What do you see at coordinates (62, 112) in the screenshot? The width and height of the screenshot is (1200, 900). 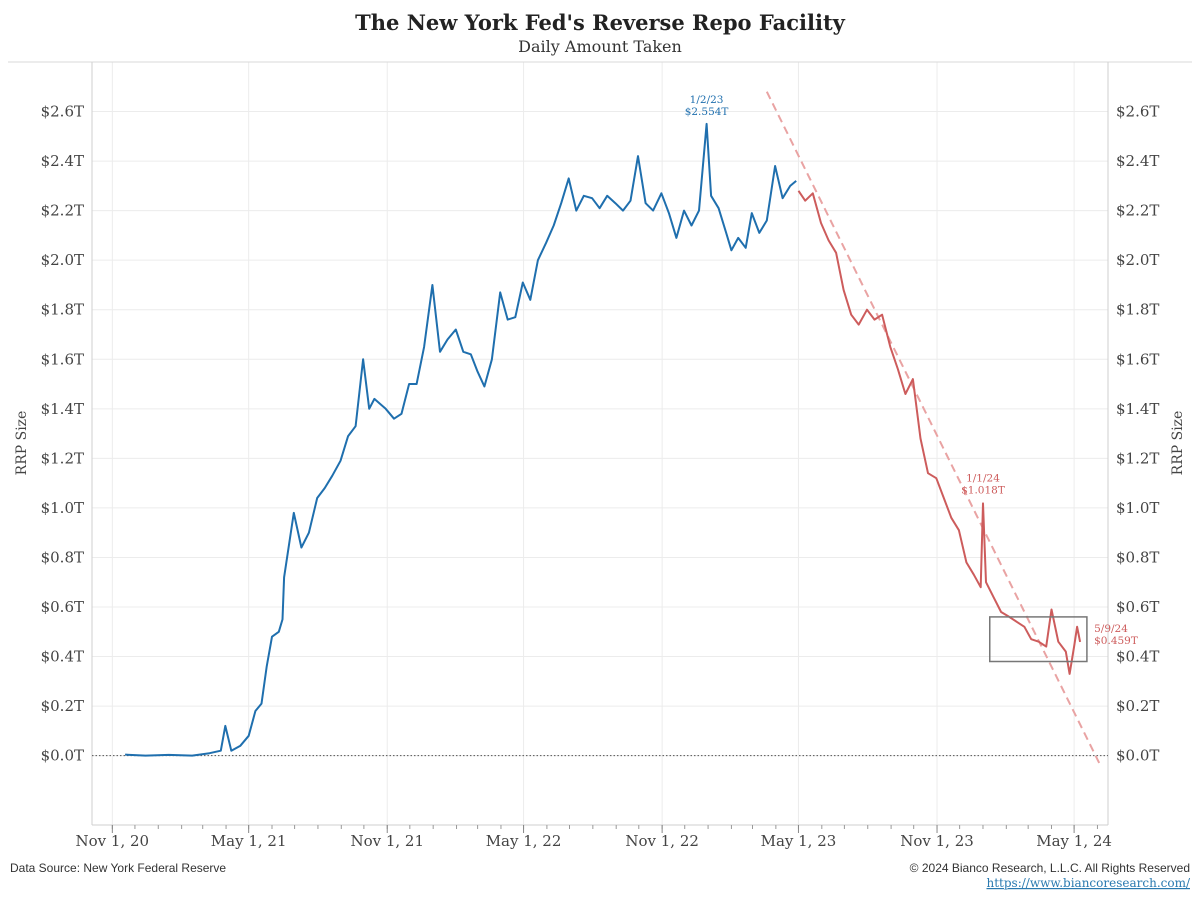 I see `y-tick-label-left: $2.6T` at bounding box center [62, 112].